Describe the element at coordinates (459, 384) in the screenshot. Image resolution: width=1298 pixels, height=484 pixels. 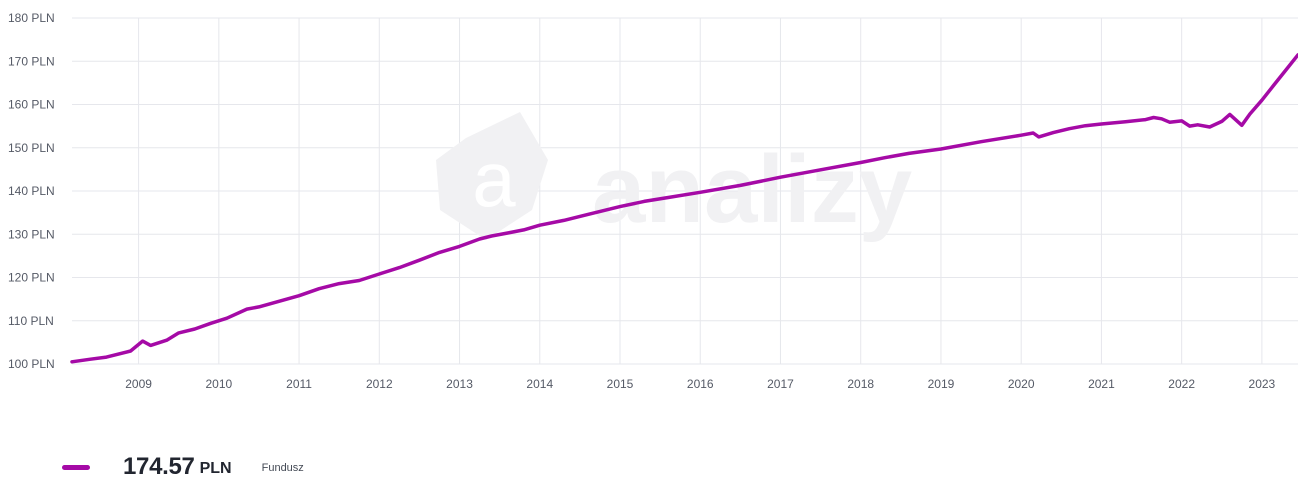
I see `x-tick-label: 2013` at that location.